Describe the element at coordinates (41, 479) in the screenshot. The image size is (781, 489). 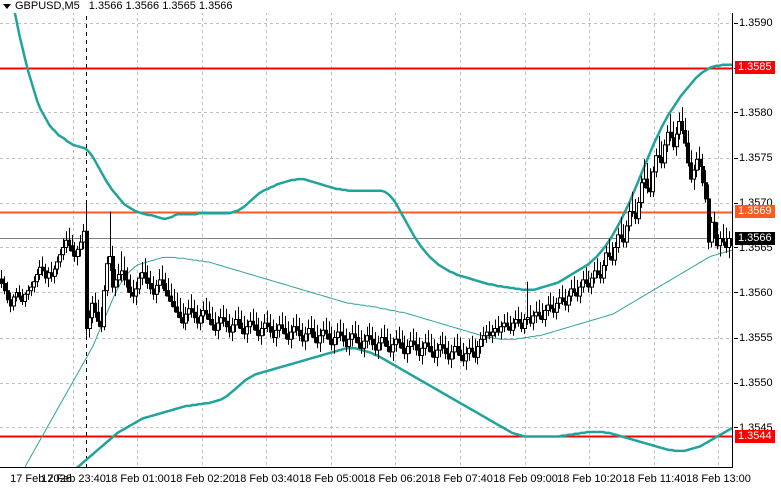
I see `time-axis-tick: 17 Feb 2026` at that location.